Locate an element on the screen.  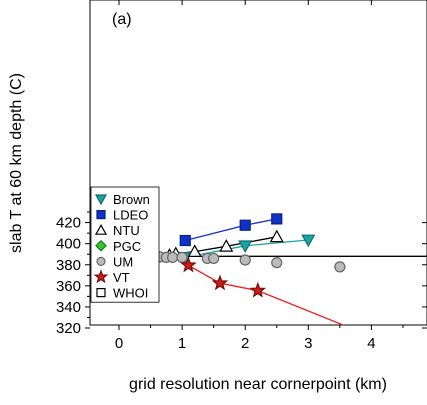
x-tick-label: 4 is located at coordinates (371, 343).